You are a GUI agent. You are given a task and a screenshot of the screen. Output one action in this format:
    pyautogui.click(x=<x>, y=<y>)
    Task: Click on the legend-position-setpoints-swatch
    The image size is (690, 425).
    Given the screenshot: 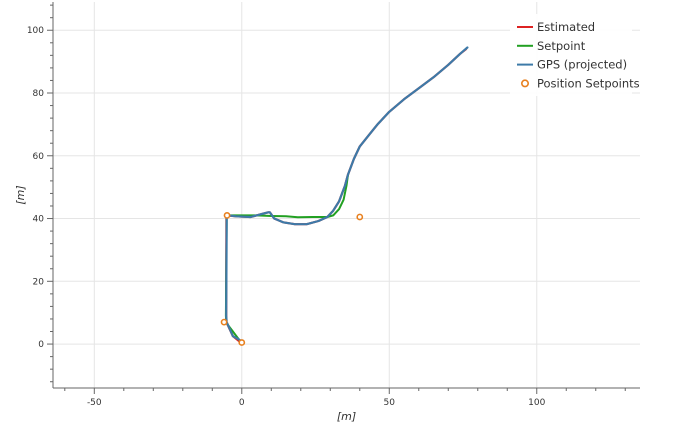 What is the action you would take?
    pyautogui.click(x=524, y=83)
    